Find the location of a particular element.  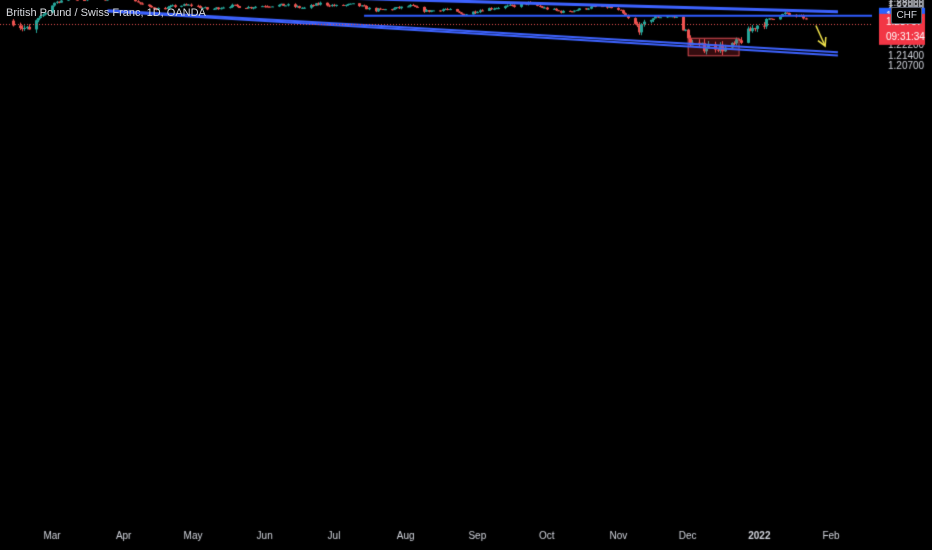

chart-title: British Pound / Swiss Franc, 1D, OANDA is located at coordinates (106, 13).